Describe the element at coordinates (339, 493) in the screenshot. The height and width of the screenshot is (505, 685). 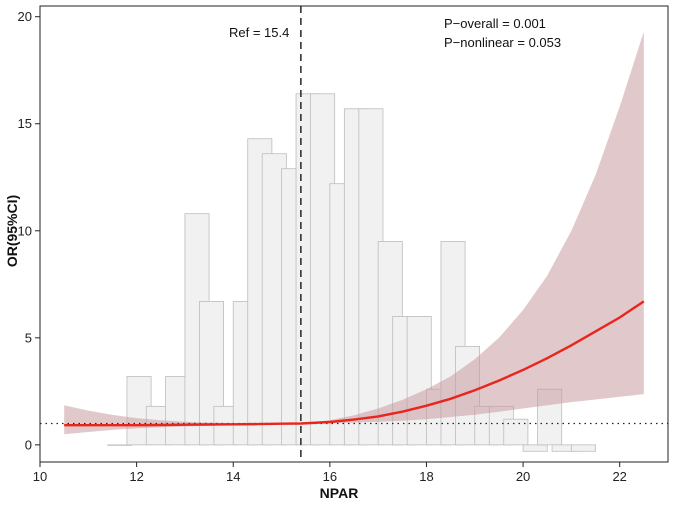
I see `x-axis-title: NPAR` at that location.